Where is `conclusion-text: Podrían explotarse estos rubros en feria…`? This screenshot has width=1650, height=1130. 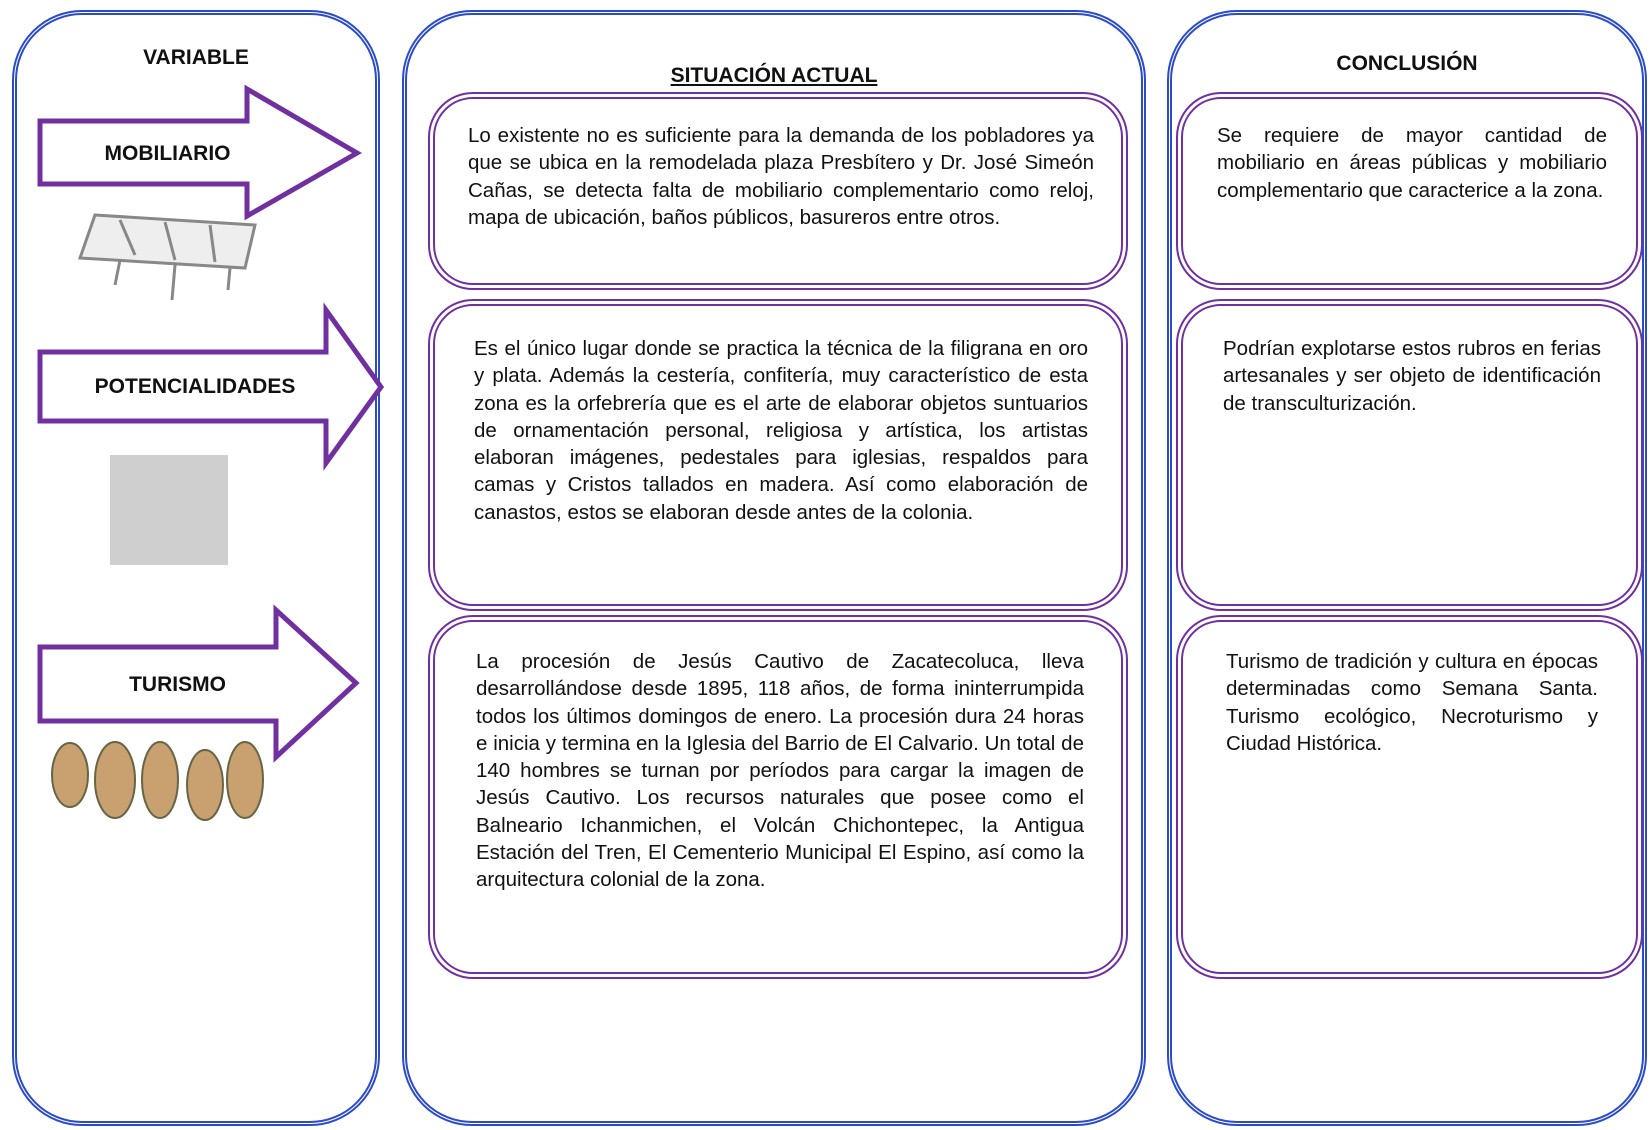
conclusion-text: Podrían explotarse estos rubros en feria… is located at coordinates (1412, 376).